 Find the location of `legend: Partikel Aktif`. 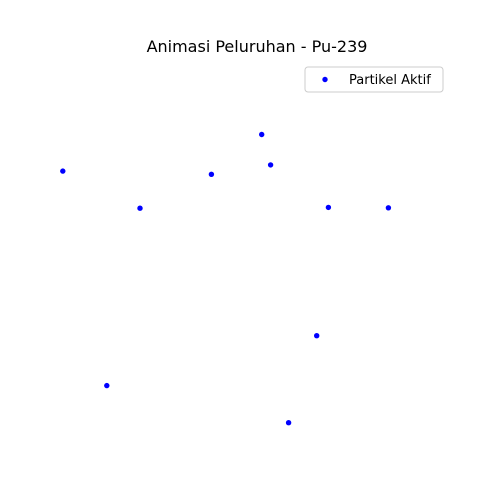

legend: Partikel Aktif is located at coordinates (374, 79).